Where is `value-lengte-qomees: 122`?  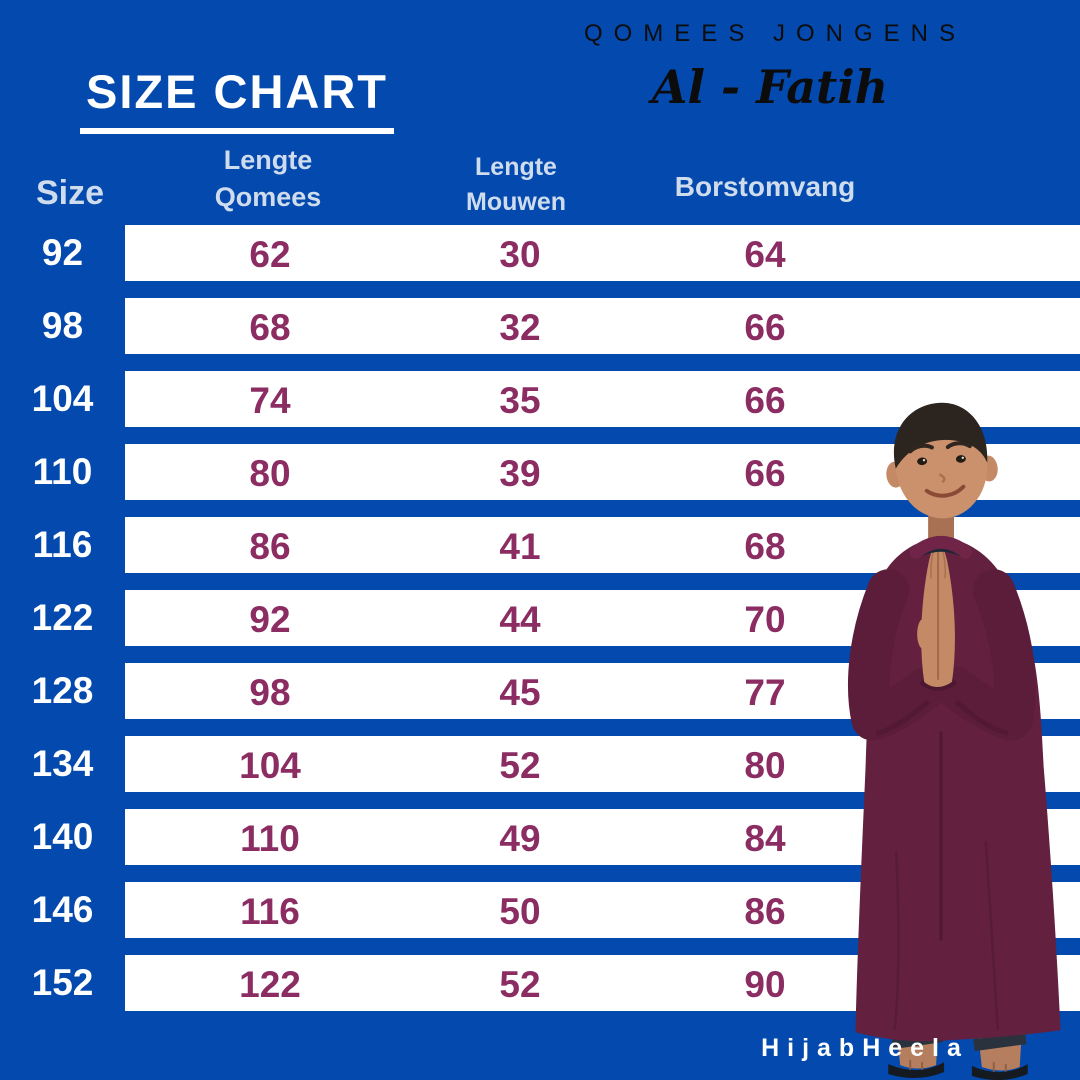
value-lengte-qomees: 122 is located at coordinates (270, 984).